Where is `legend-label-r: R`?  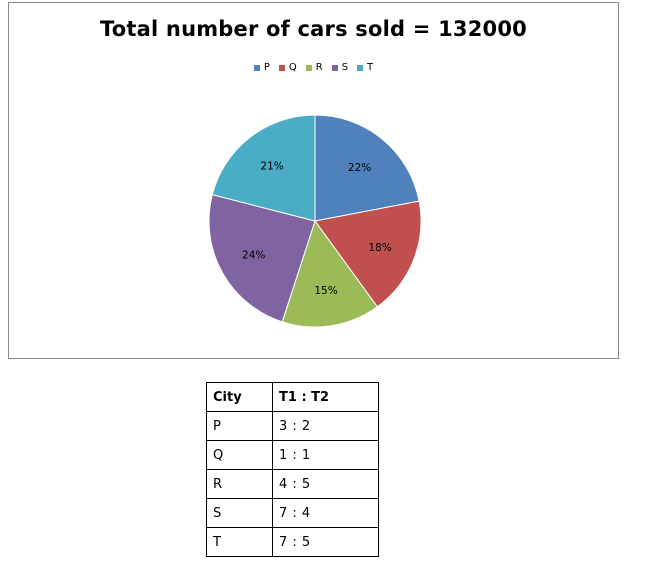 legend-label-r: R is located at coordinates (319, 67).